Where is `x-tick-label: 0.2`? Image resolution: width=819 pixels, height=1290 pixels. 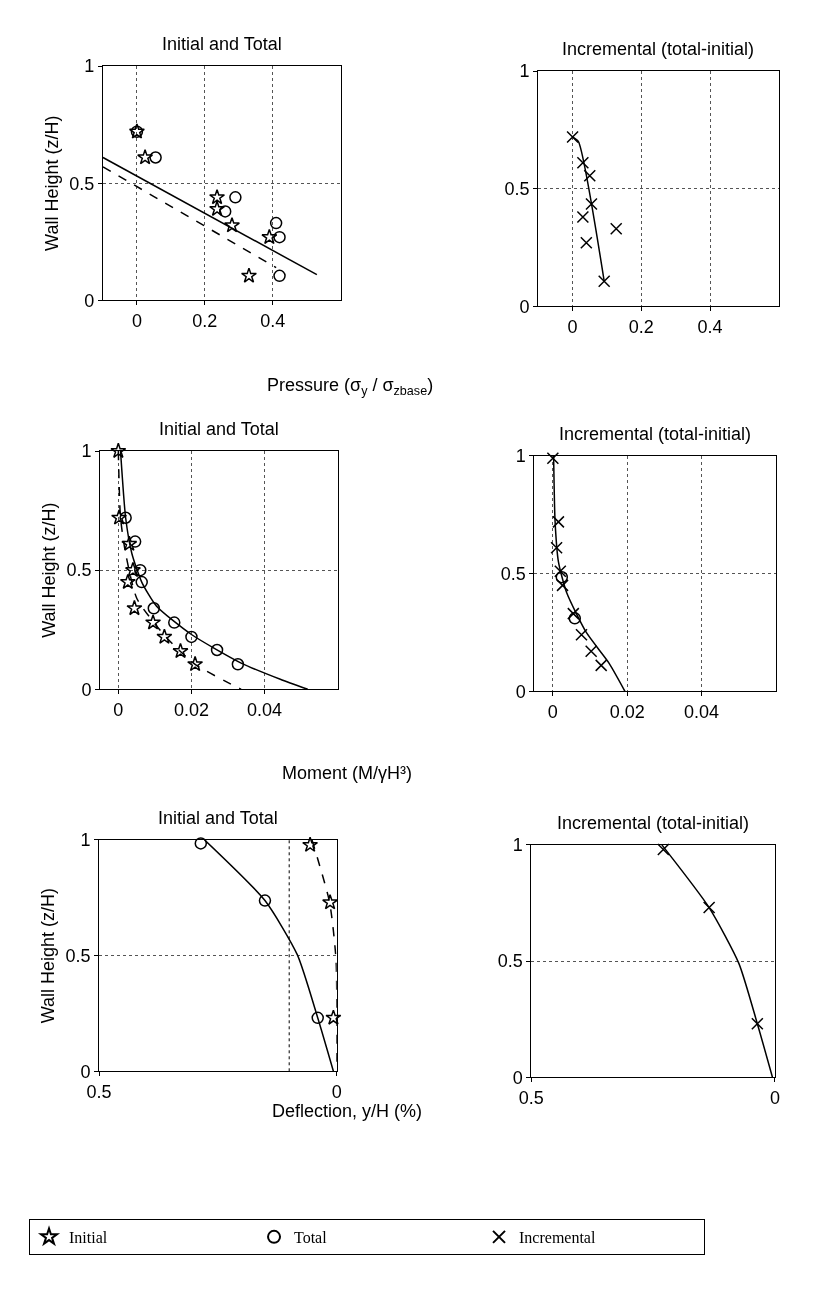
x-tick-label: 0.2 is located at coordinates (641, 326).